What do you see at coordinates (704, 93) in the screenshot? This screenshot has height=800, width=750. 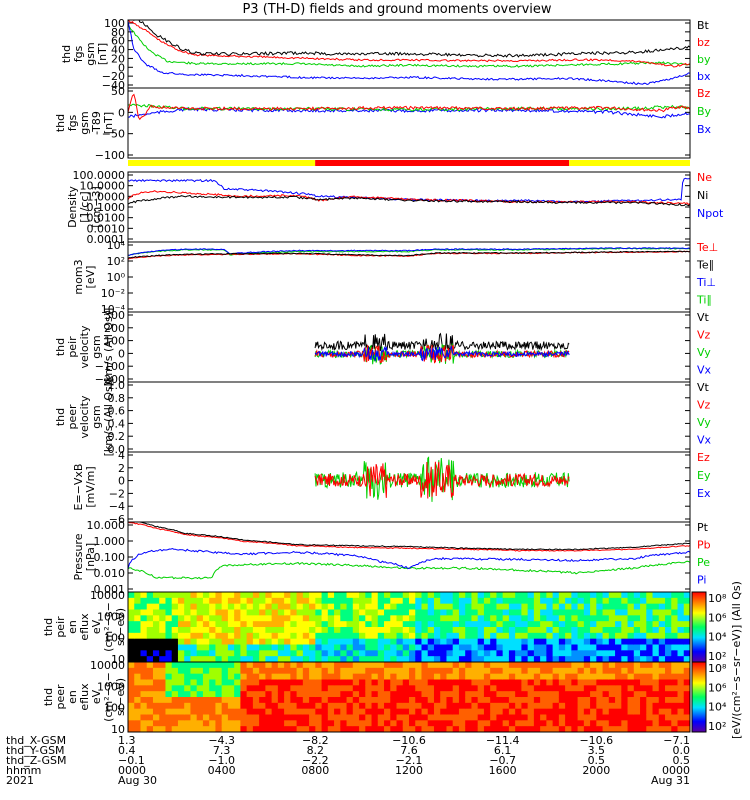 I see `legend-Bz: Bz` at bounding box center [704, 93].